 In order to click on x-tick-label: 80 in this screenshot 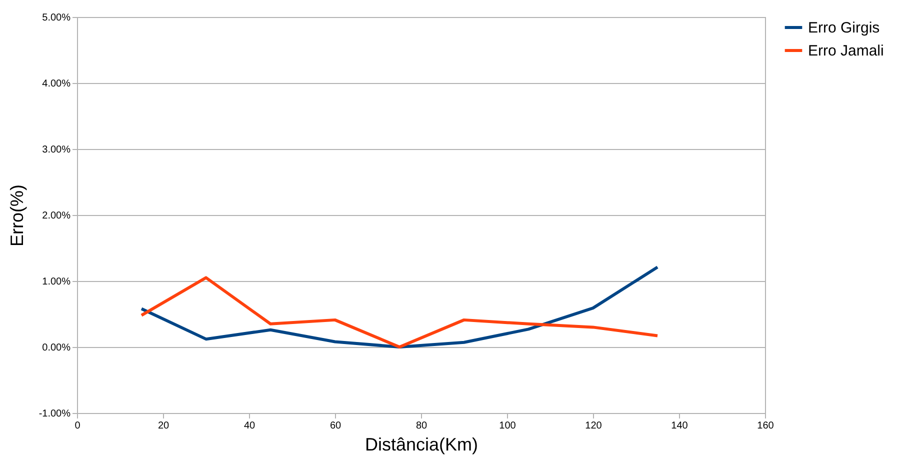, I will do `click(422, 426)`.